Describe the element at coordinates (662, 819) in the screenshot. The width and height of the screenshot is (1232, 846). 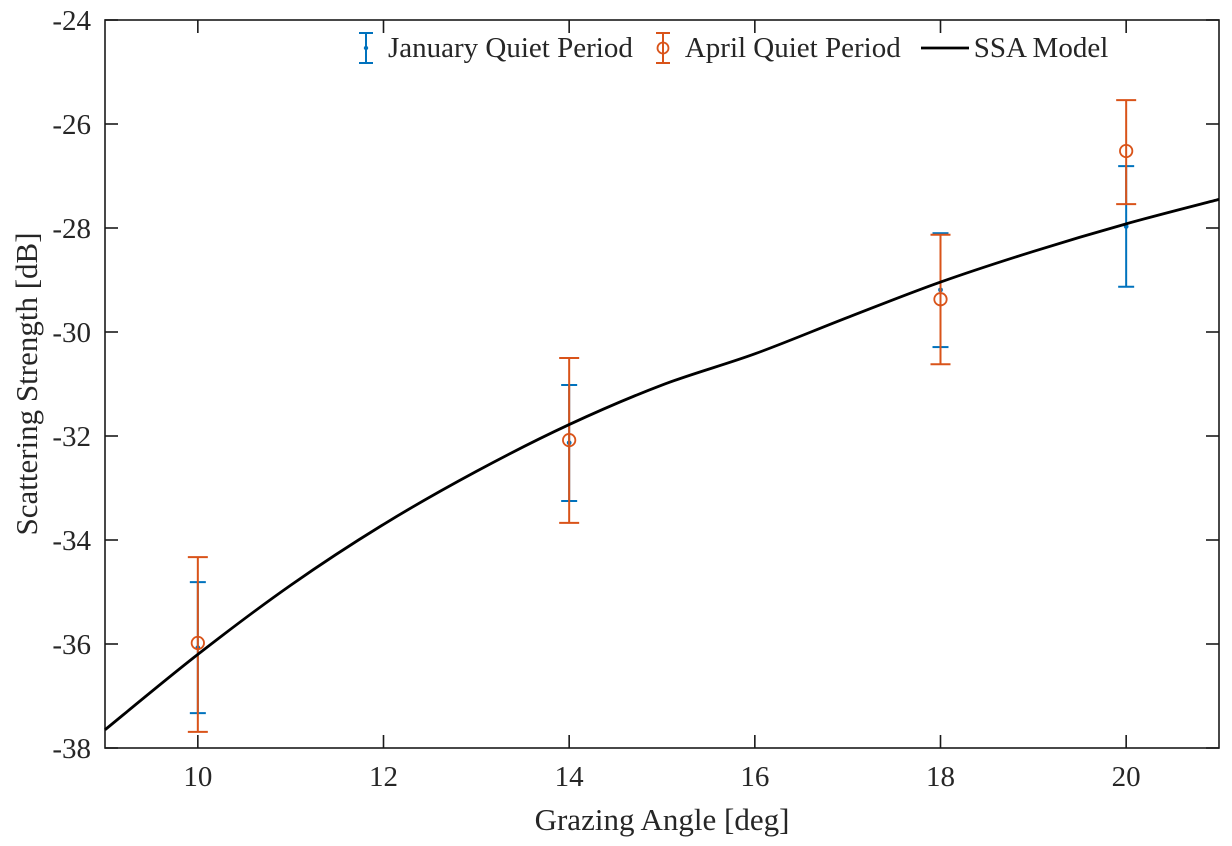
I see `x-axis-label: Grazing Angle [deg]` at that location.